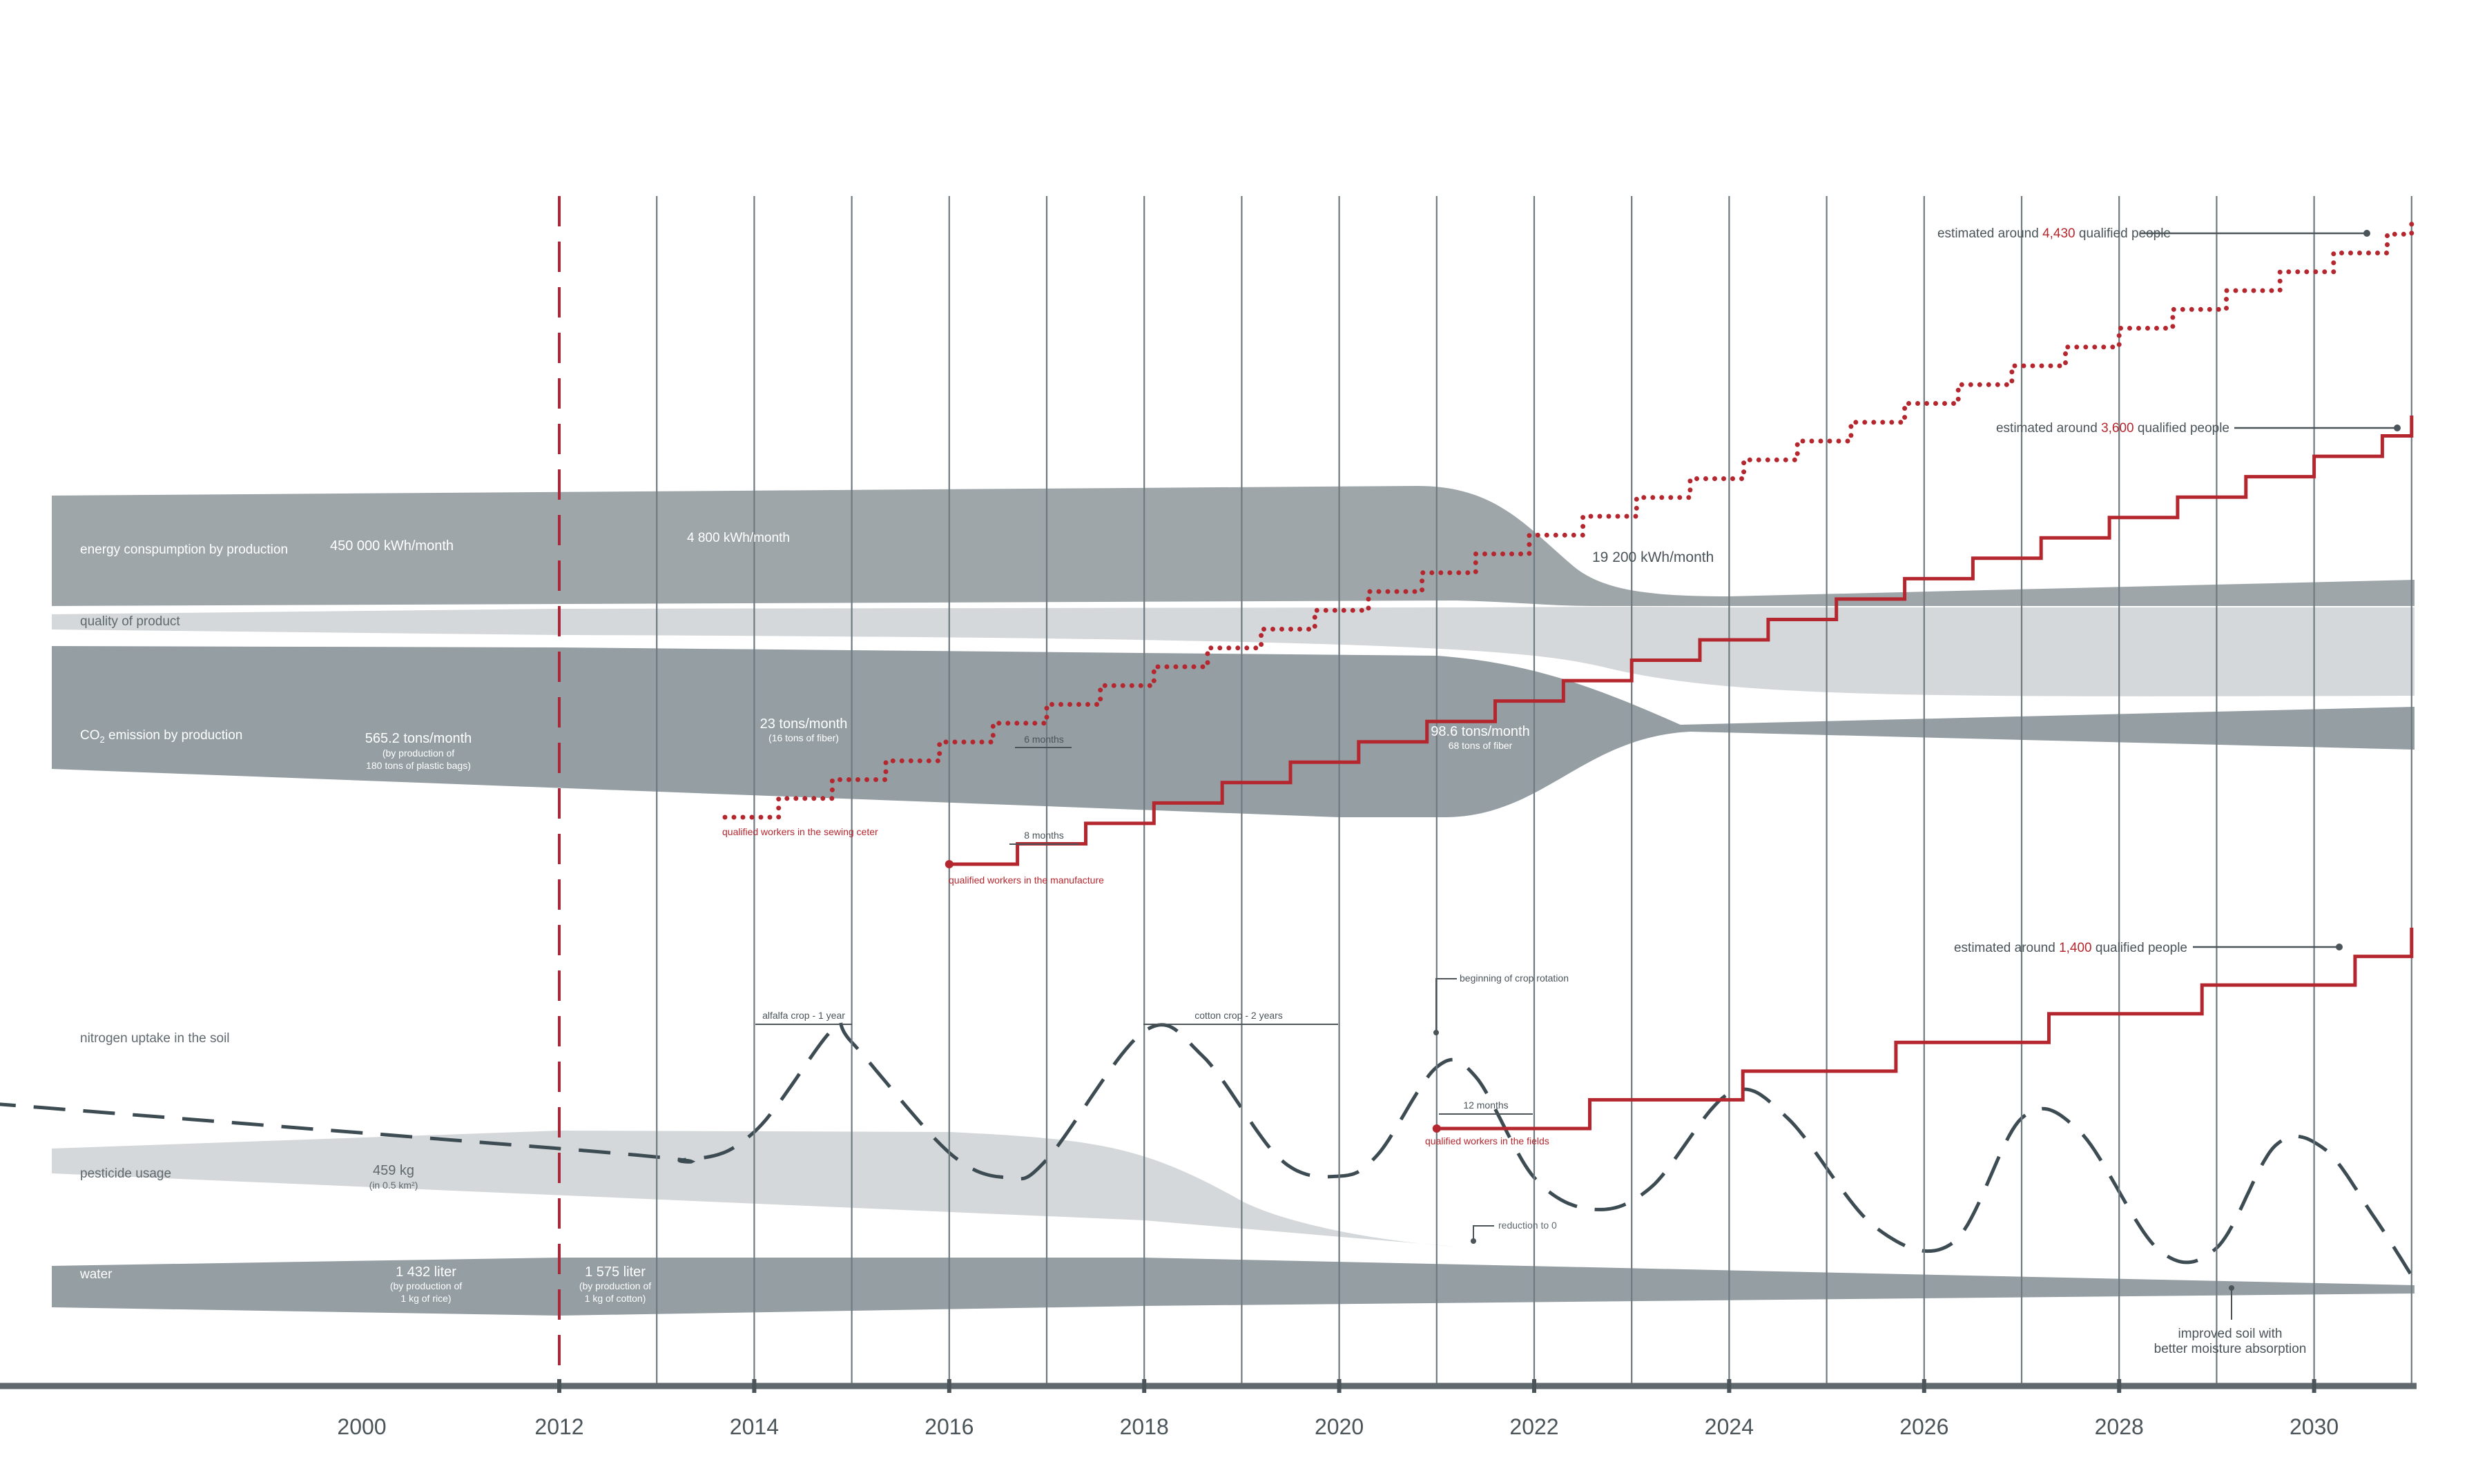 The image size is (2487, 1484). What do you see at coordinates (130, 621) in the screenshot?
I see `quality-label: quality of product` at bounding box center [130, 621].